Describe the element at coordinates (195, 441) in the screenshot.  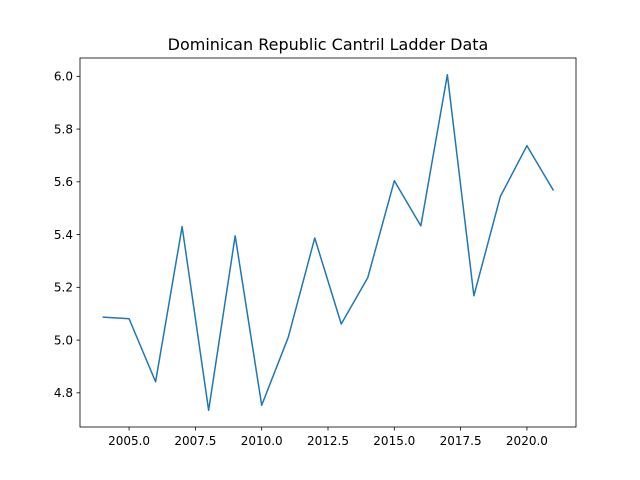
I see `x-tick-label: 2007.5` at that location.